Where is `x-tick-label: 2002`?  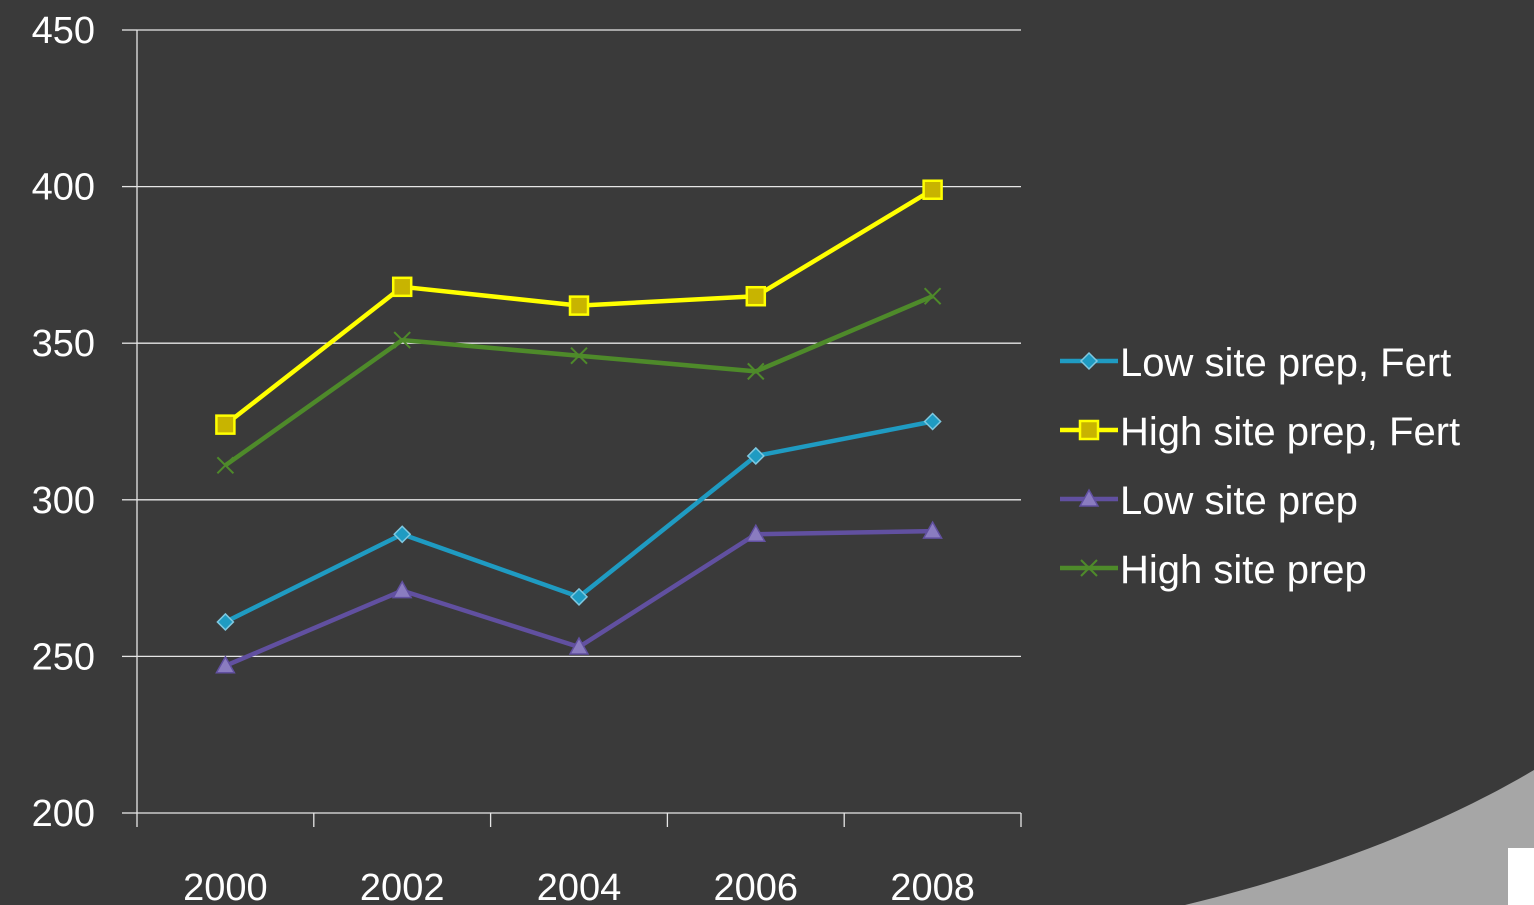 x-tick-label: 2002 is located at coordinates (402, 886).